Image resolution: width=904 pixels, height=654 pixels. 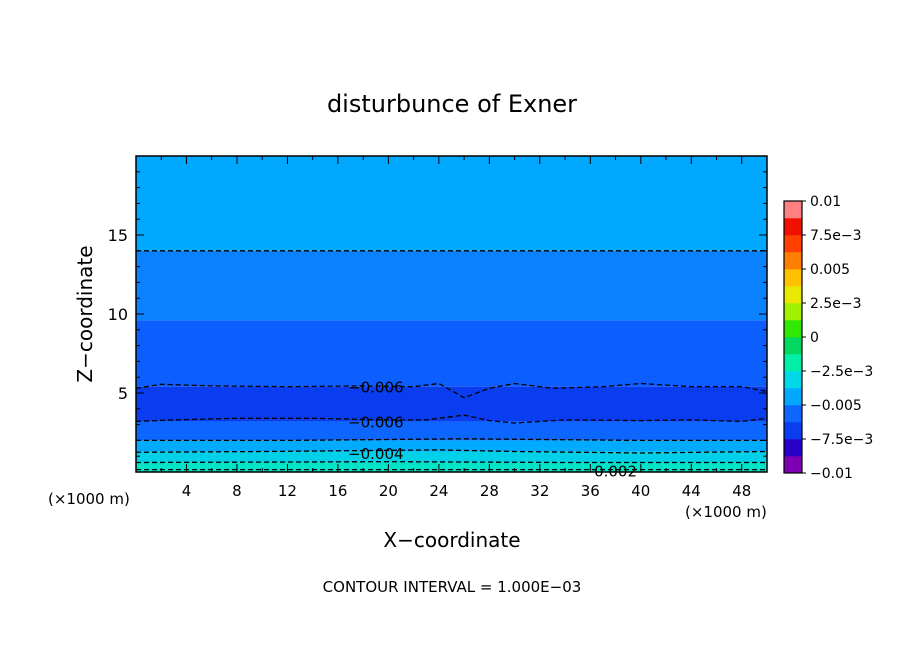 What do you see at coordinates (237, 491) in the screenshot?
I see `x-tick-label-1: 8` at bounding box center [237, 491].